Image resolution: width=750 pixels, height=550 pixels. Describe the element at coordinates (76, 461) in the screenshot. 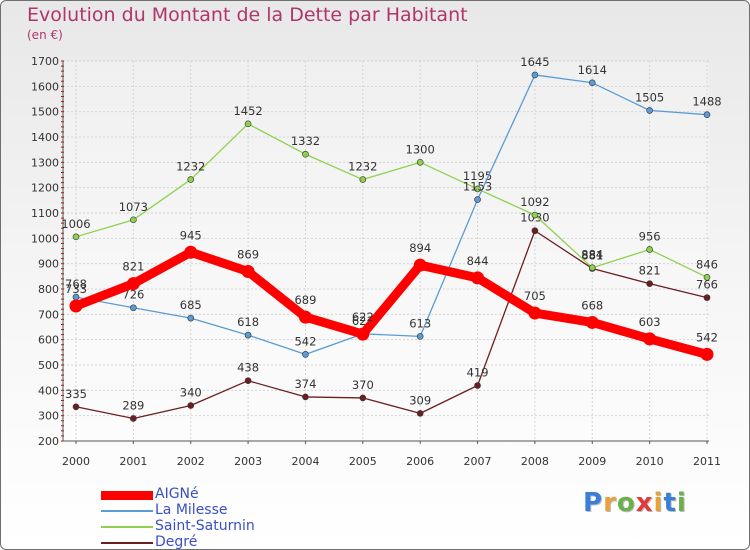

I see `x-tick-label: 2000` at that location.